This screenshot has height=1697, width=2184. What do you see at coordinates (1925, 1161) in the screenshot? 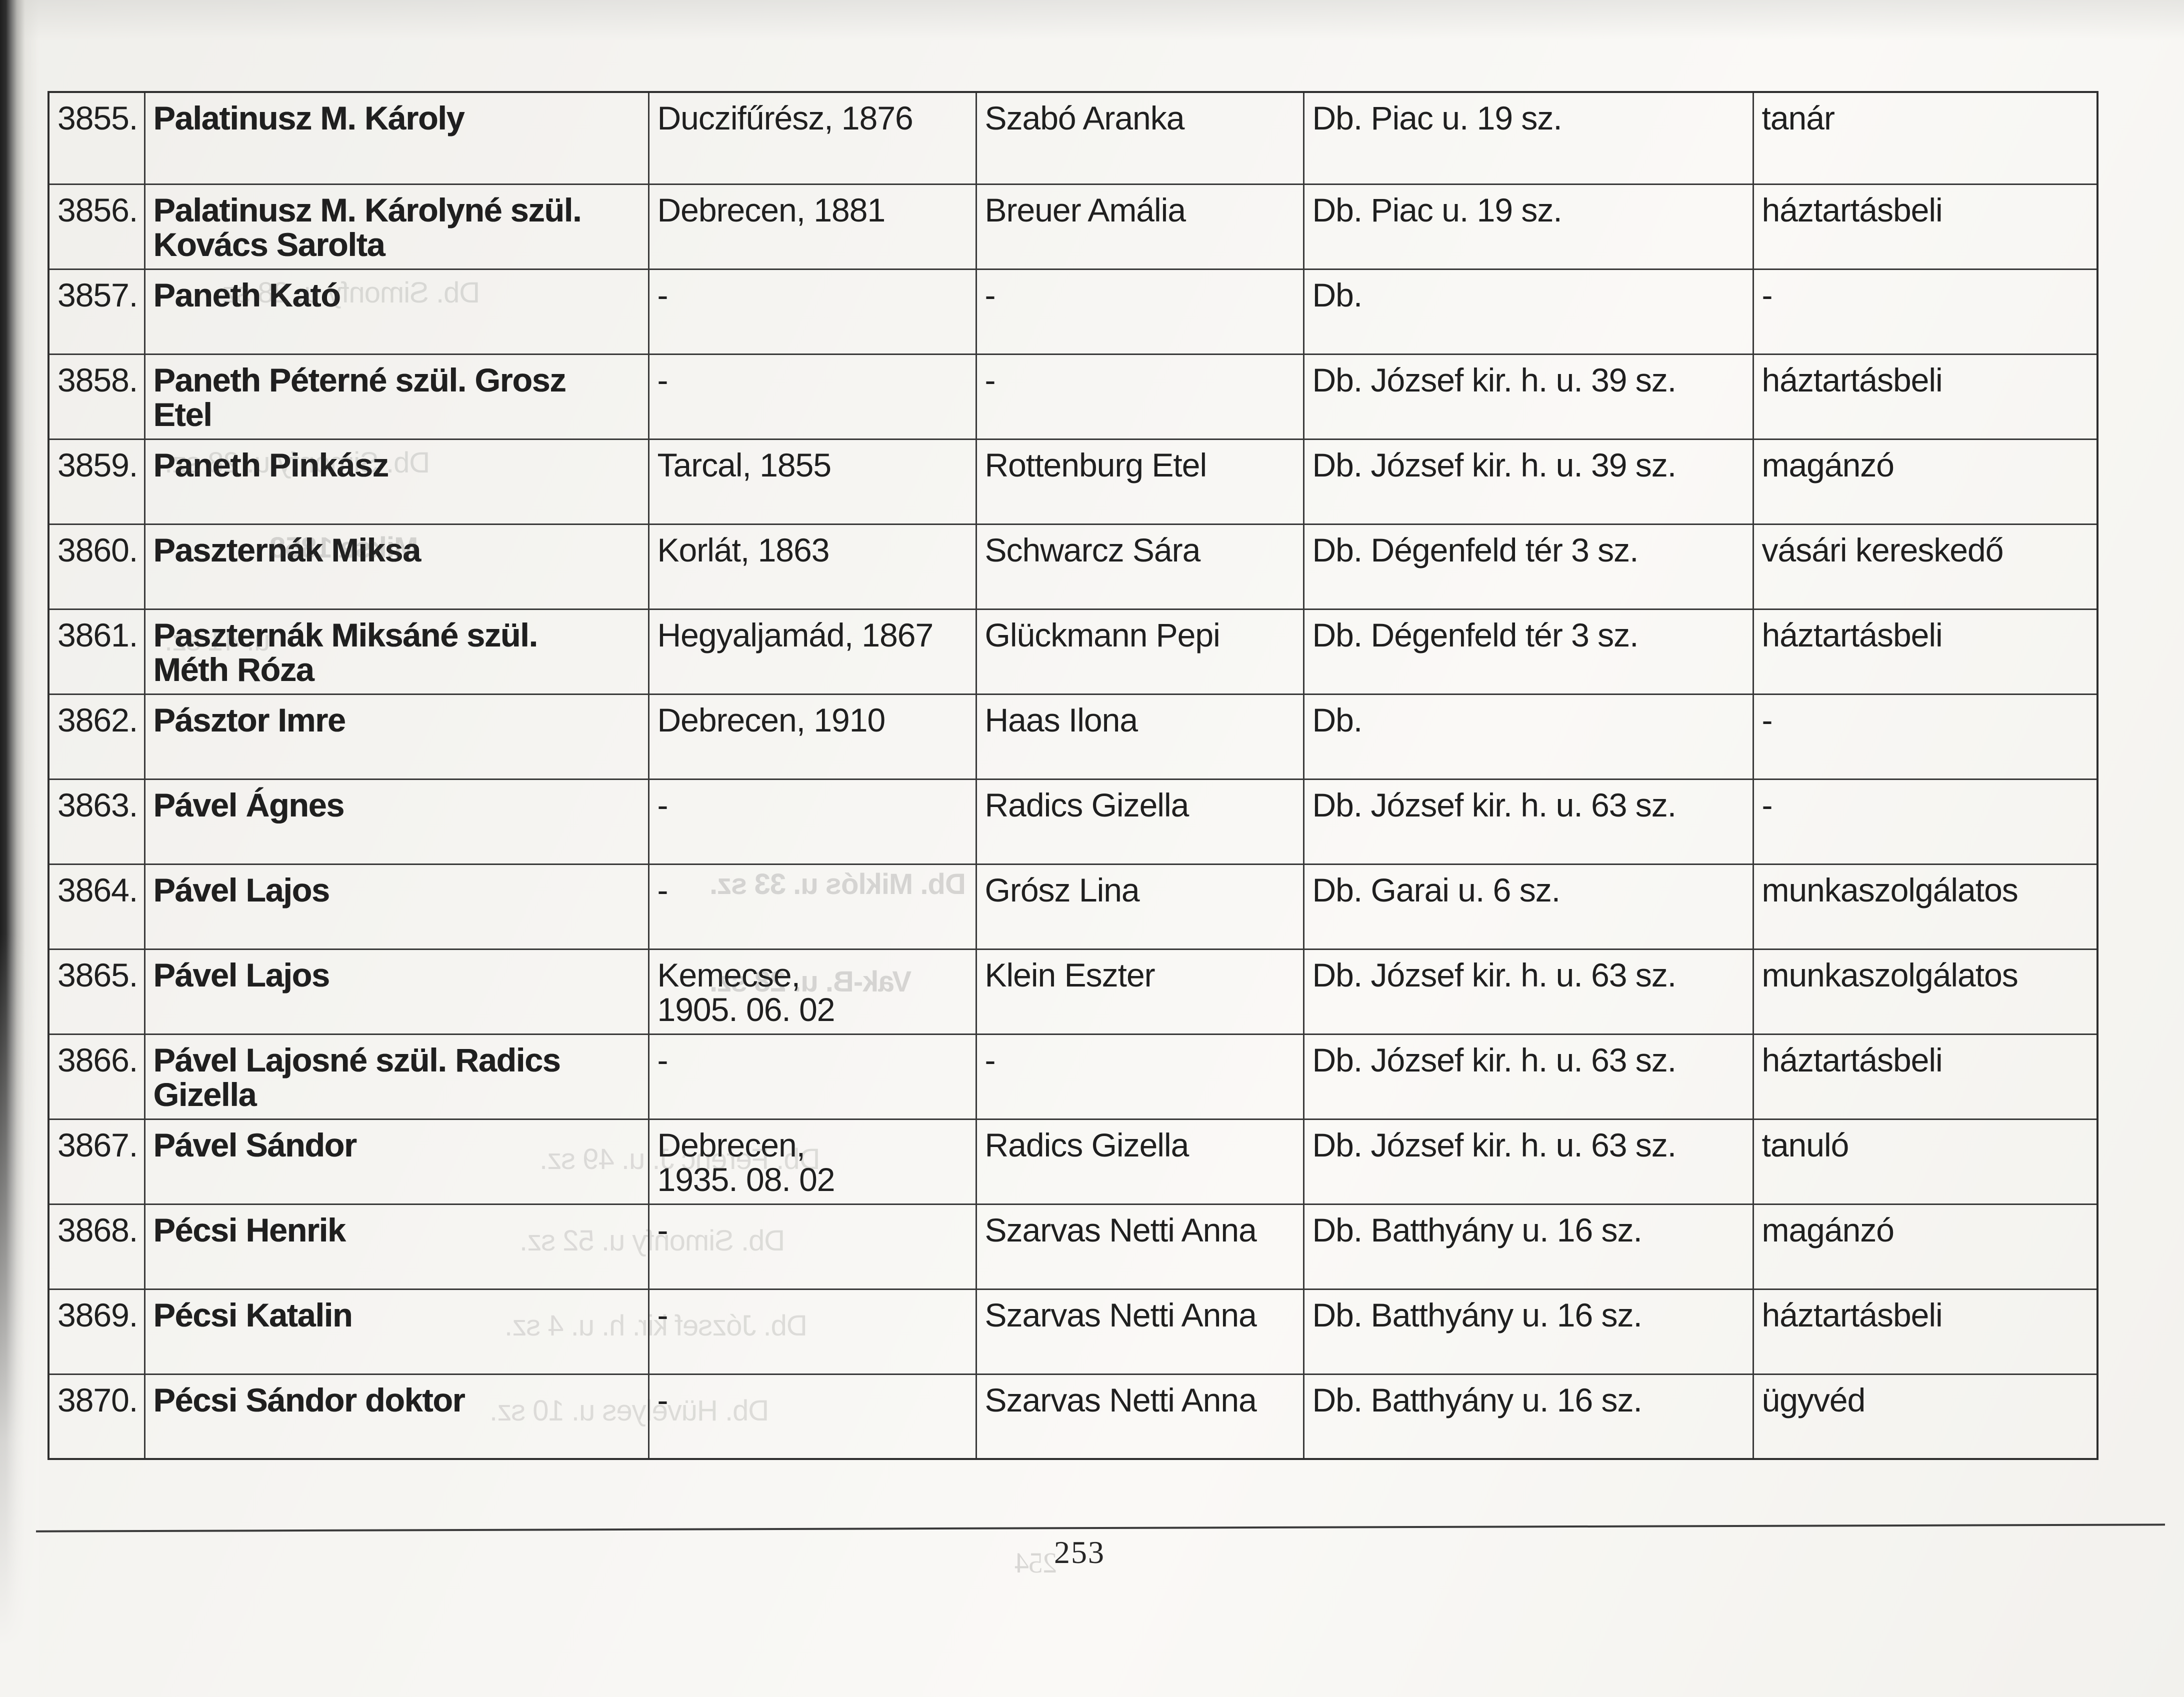
I see `occupation-cell: tanuló` at bounding box center [1925, 1161].